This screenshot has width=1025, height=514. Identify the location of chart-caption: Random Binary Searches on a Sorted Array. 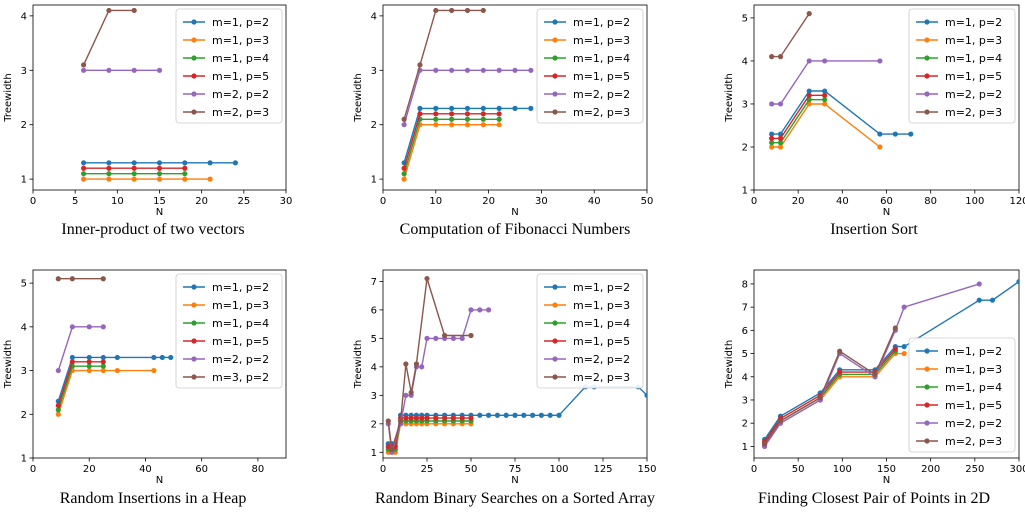
(515, 498).